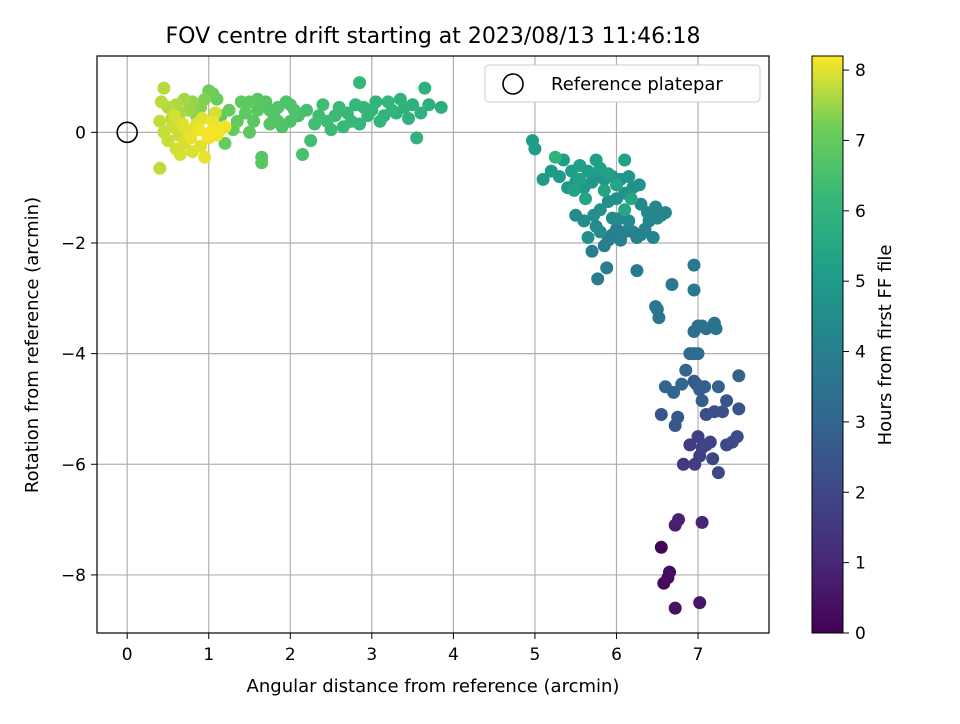  Describe the element at coordinates (127, 655) in the screenshot. I see `x-tick-label: 0` at that location.